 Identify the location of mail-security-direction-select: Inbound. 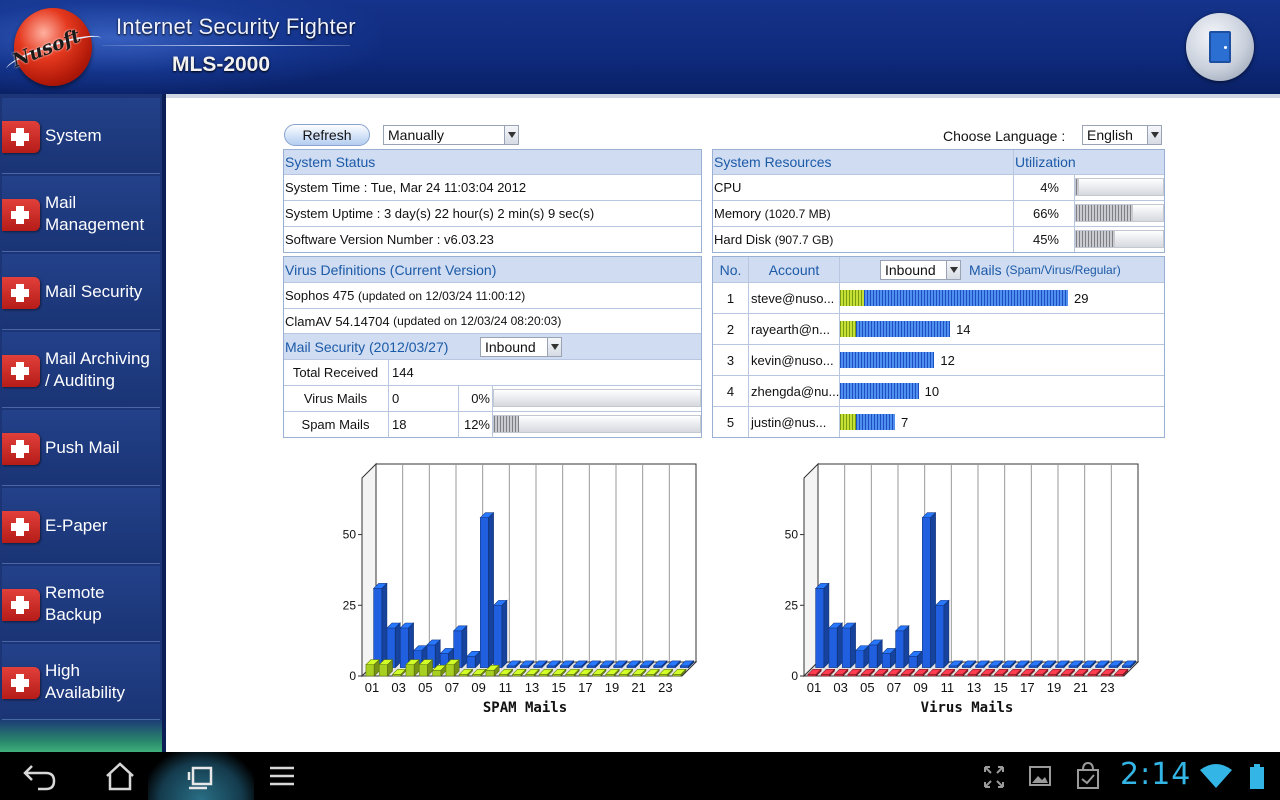
(521, 347).